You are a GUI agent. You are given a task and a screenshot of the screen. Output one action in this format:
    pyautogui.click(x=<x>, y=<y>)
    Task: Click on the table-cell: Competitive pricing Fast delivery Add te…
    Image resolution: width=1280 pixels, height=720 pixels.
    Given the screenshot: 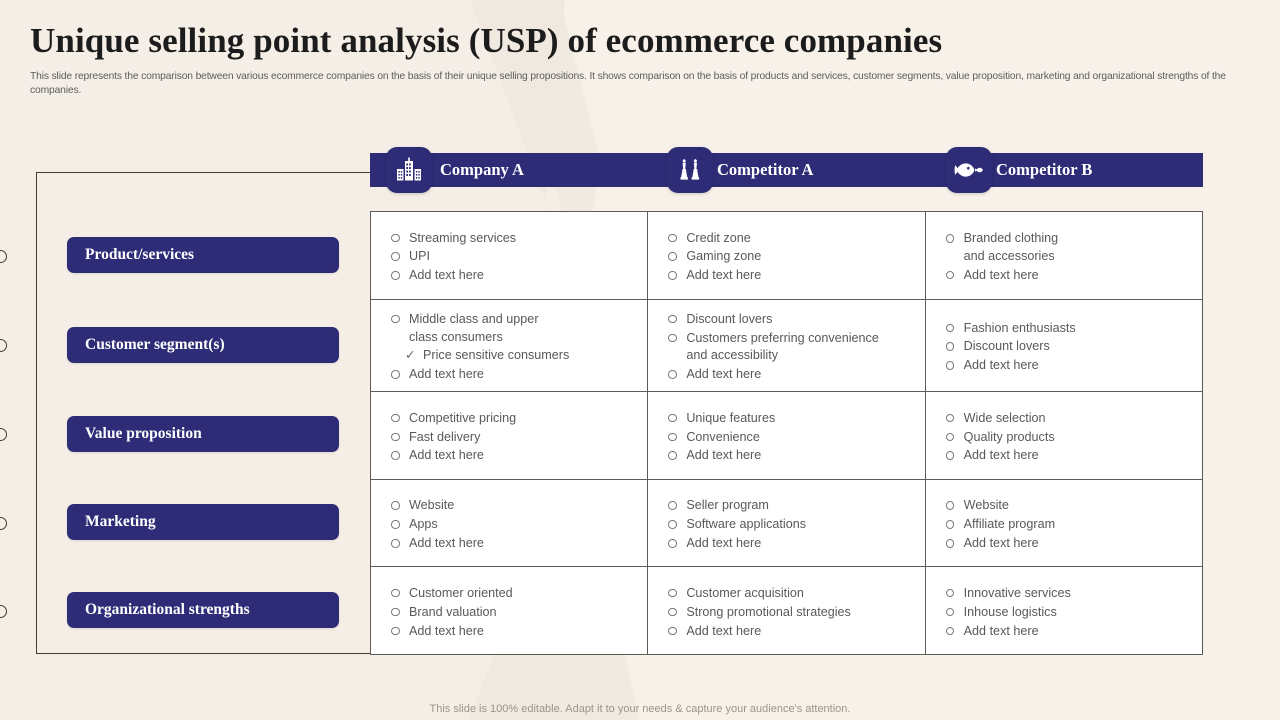 What is the action you would take?
    pyautogui.click(x=510, y=435)
    